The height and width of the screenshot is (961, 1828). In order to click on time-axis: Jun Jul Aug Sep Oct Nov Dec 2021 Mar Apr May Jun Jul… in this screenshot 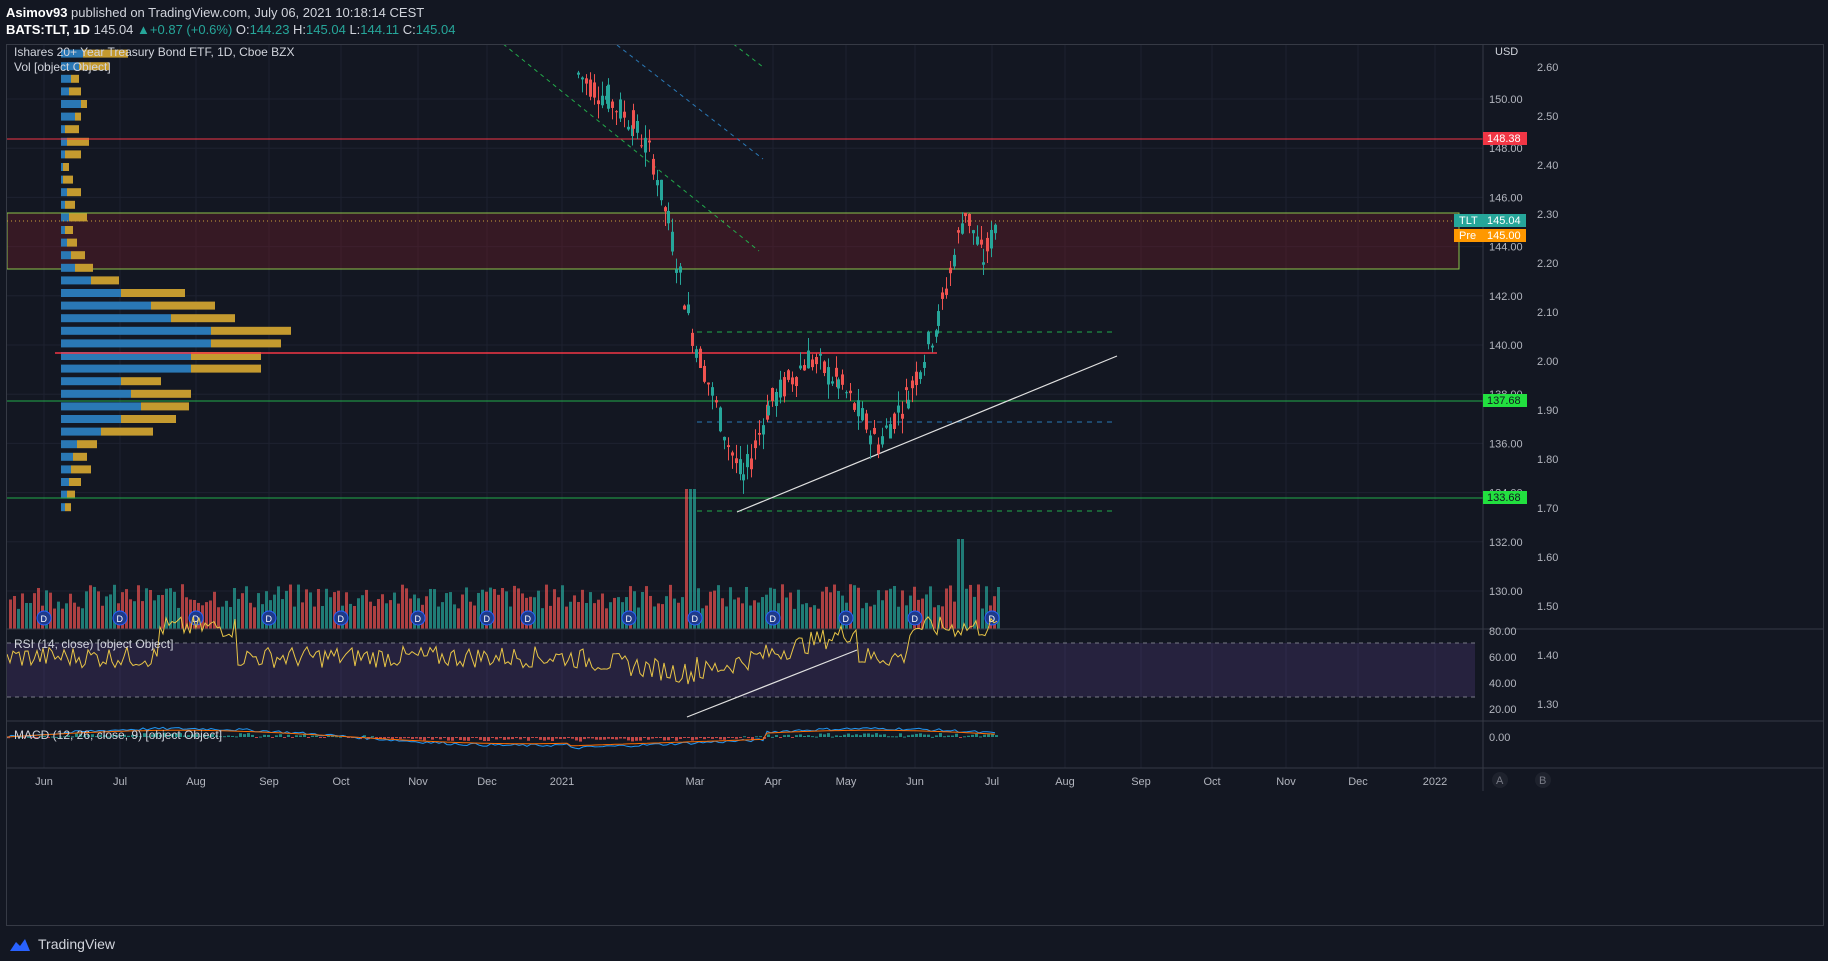, I will do `click(741, 782)`.